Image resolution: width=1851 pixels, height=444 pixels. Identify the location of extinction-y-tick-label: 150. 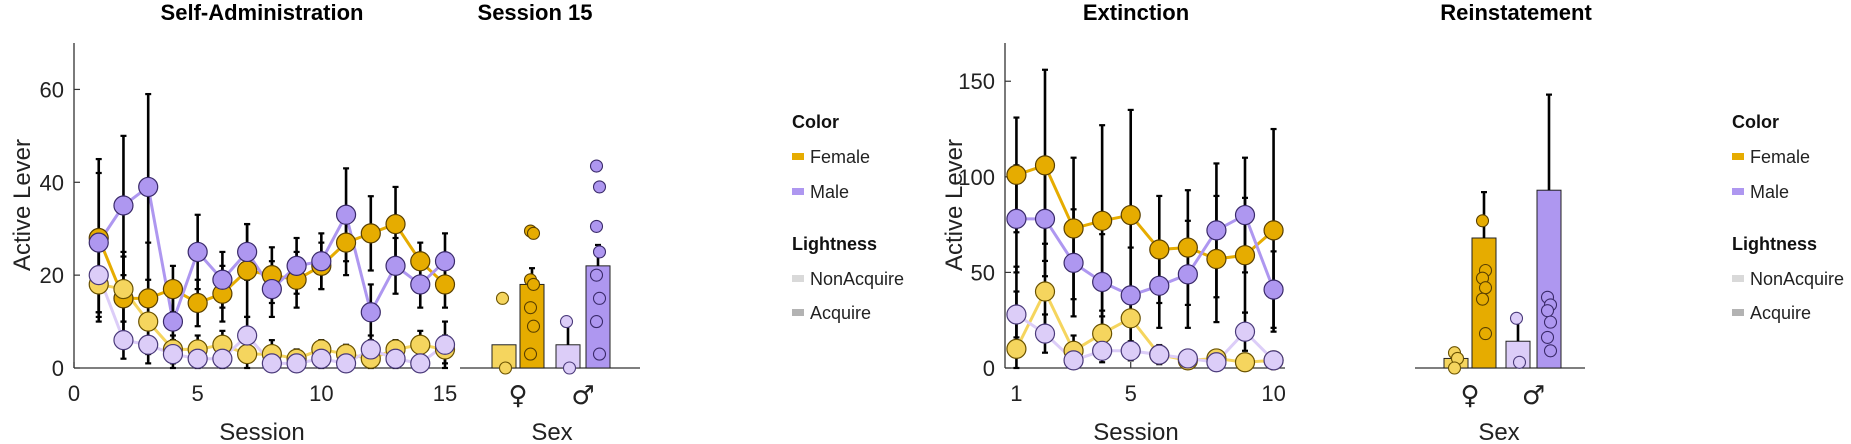
(976, 81).